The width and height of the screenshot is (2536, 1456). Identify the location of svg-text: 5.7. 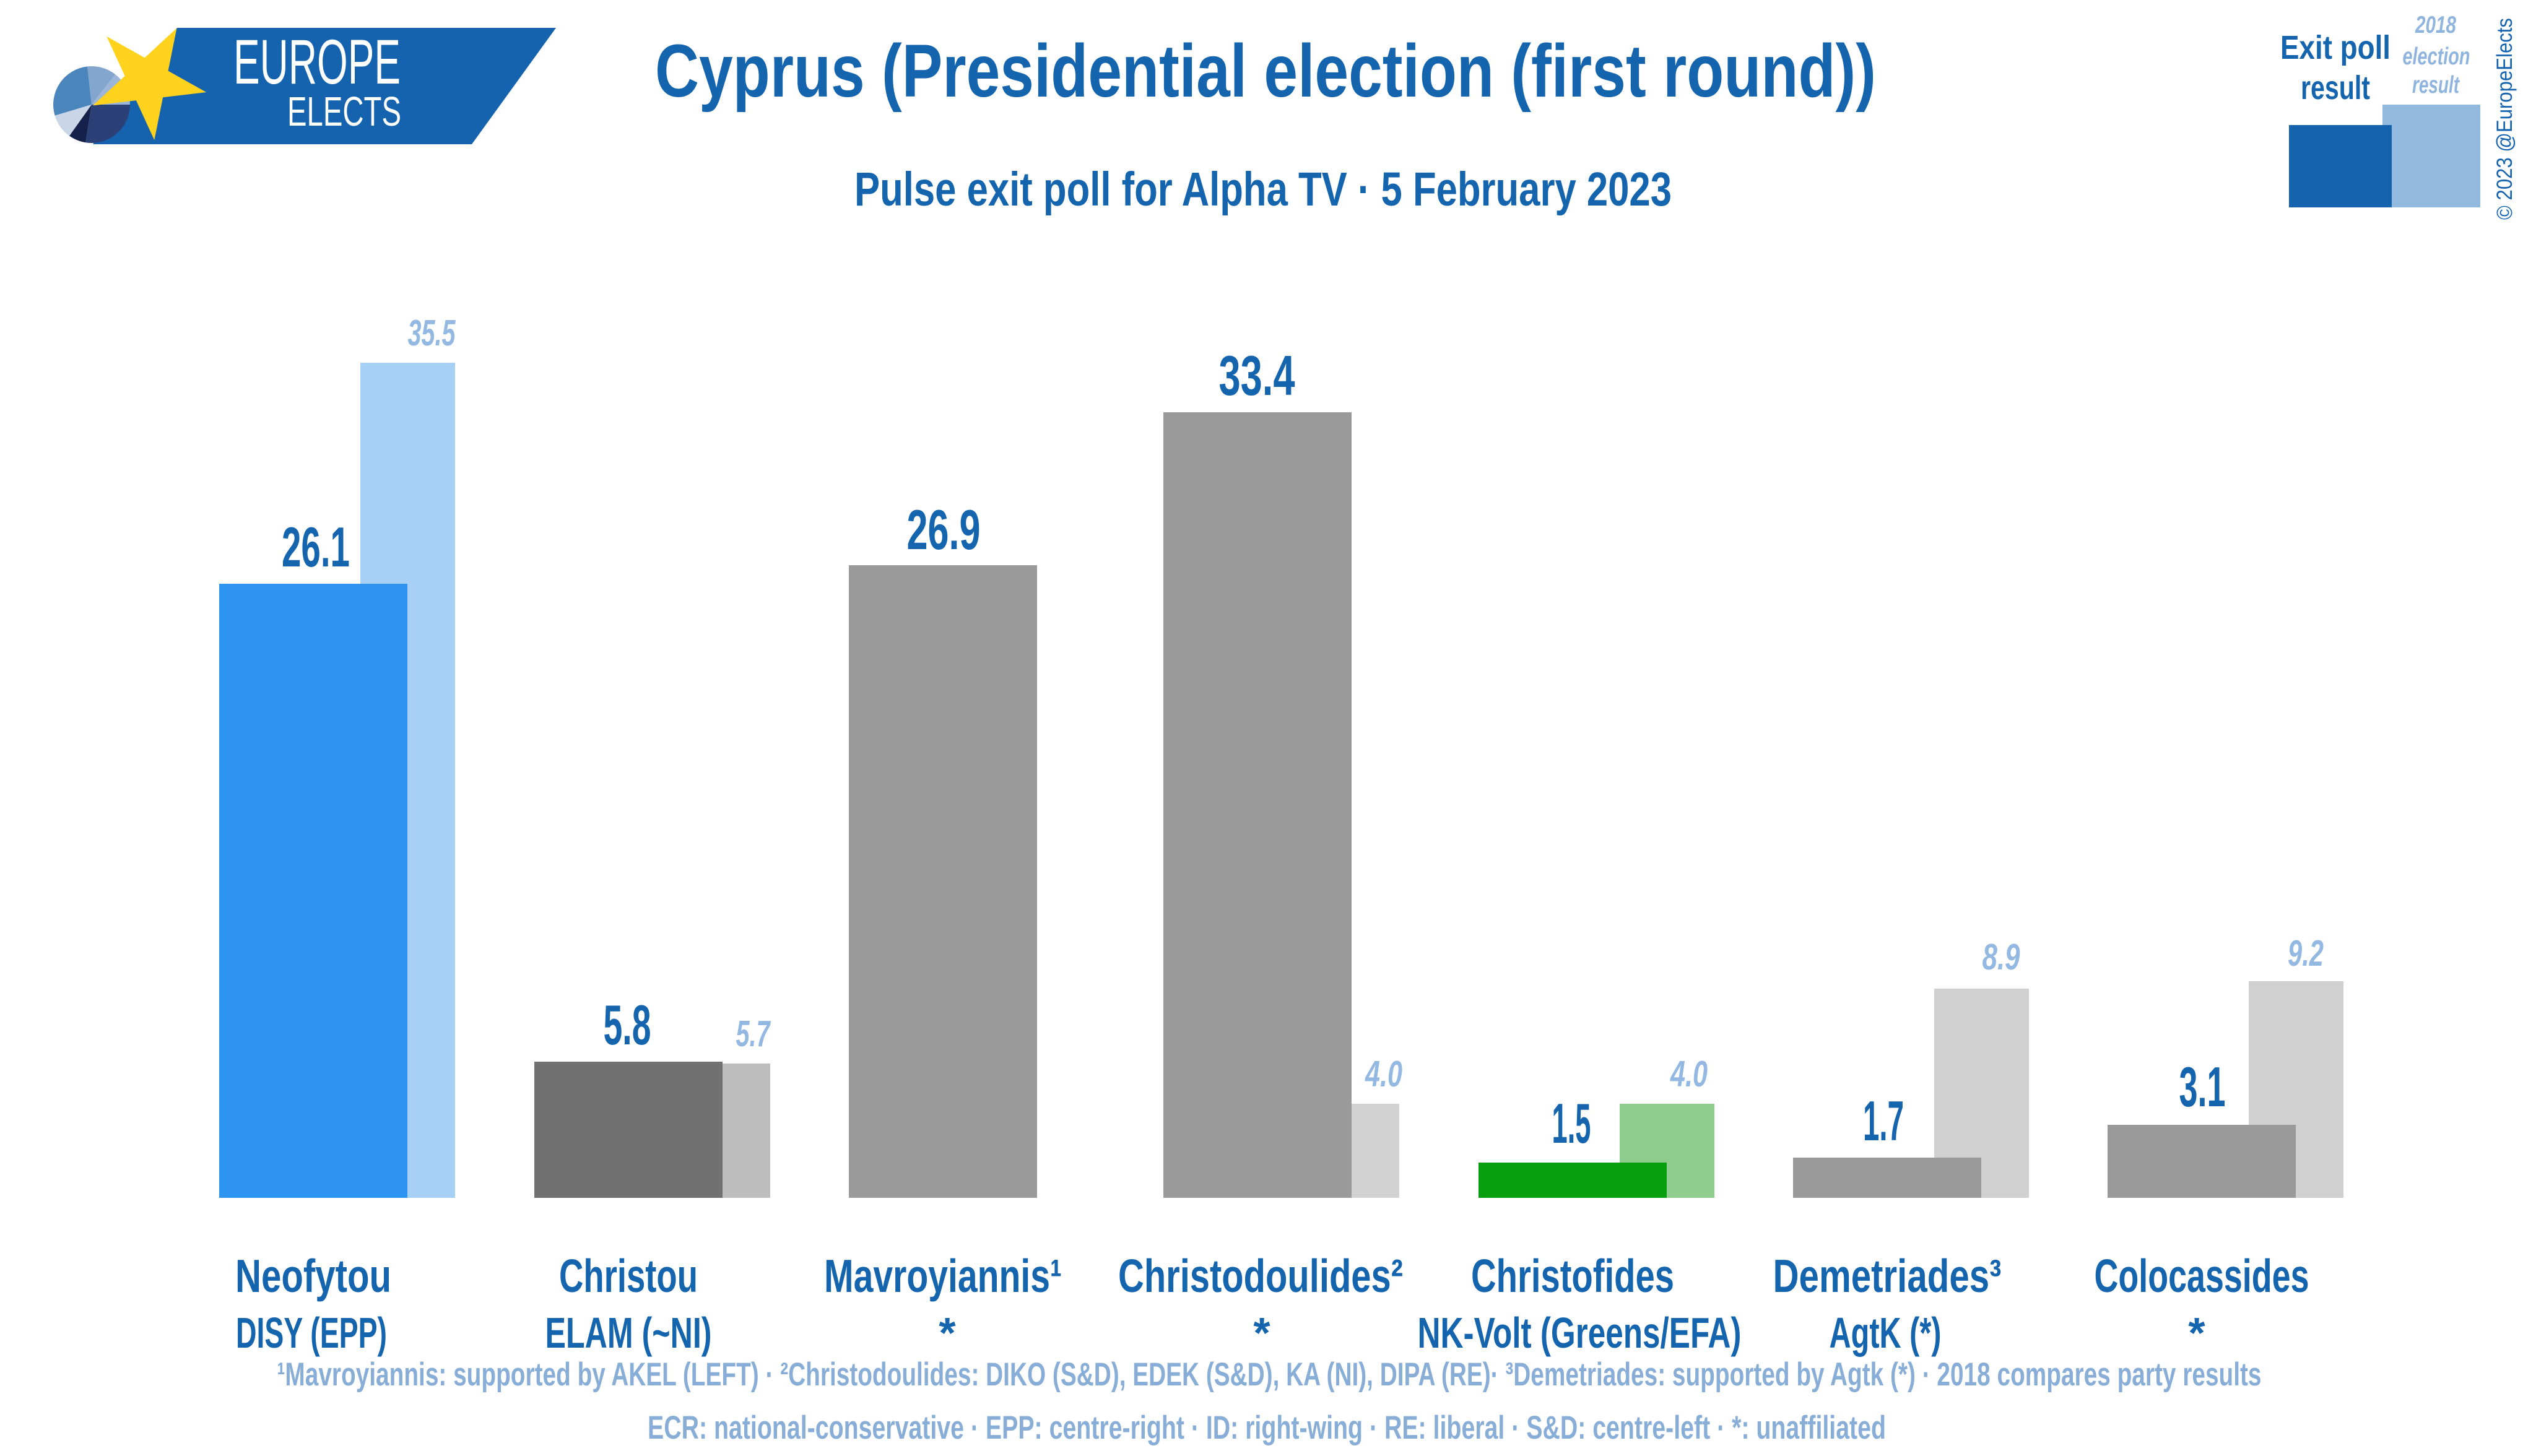
(753, 1033).